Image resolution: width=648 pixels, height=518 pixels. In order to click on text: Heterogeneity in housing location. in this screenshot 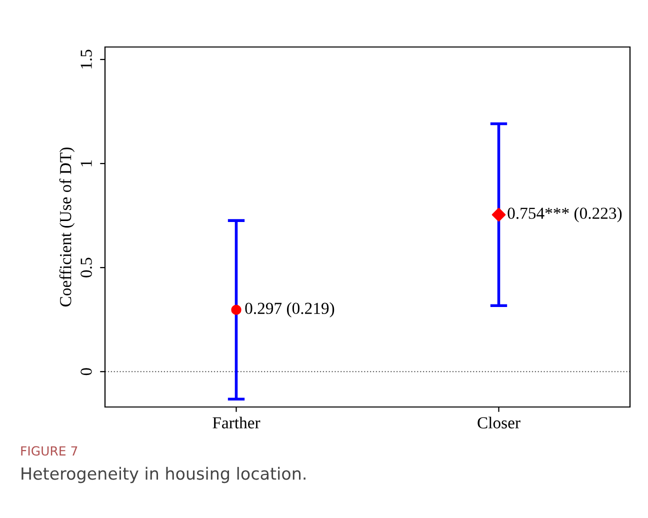, I will do `click(164, 475)`.